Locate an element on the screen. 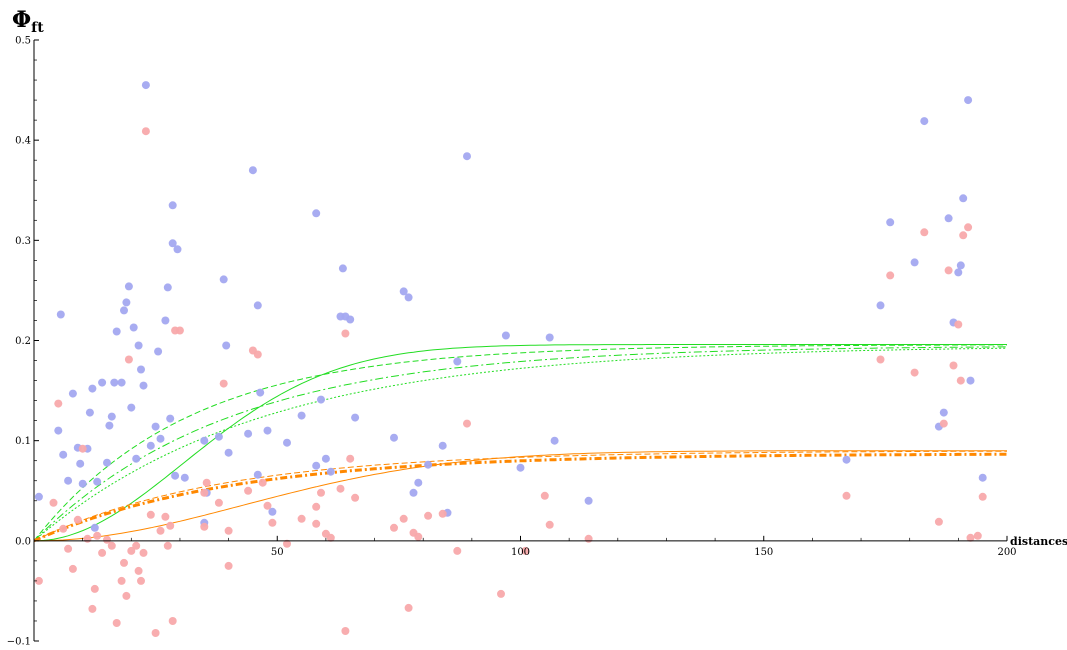 The image size is (1067, 650). x-tick-label: 150 is located at coordinates (763, 552).